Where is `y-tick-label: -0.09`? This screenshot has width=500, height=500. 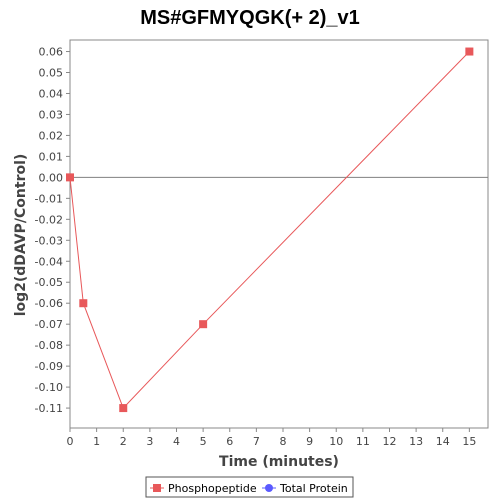
y-tick-label: -0.09 is located at coordinates (49, 366).